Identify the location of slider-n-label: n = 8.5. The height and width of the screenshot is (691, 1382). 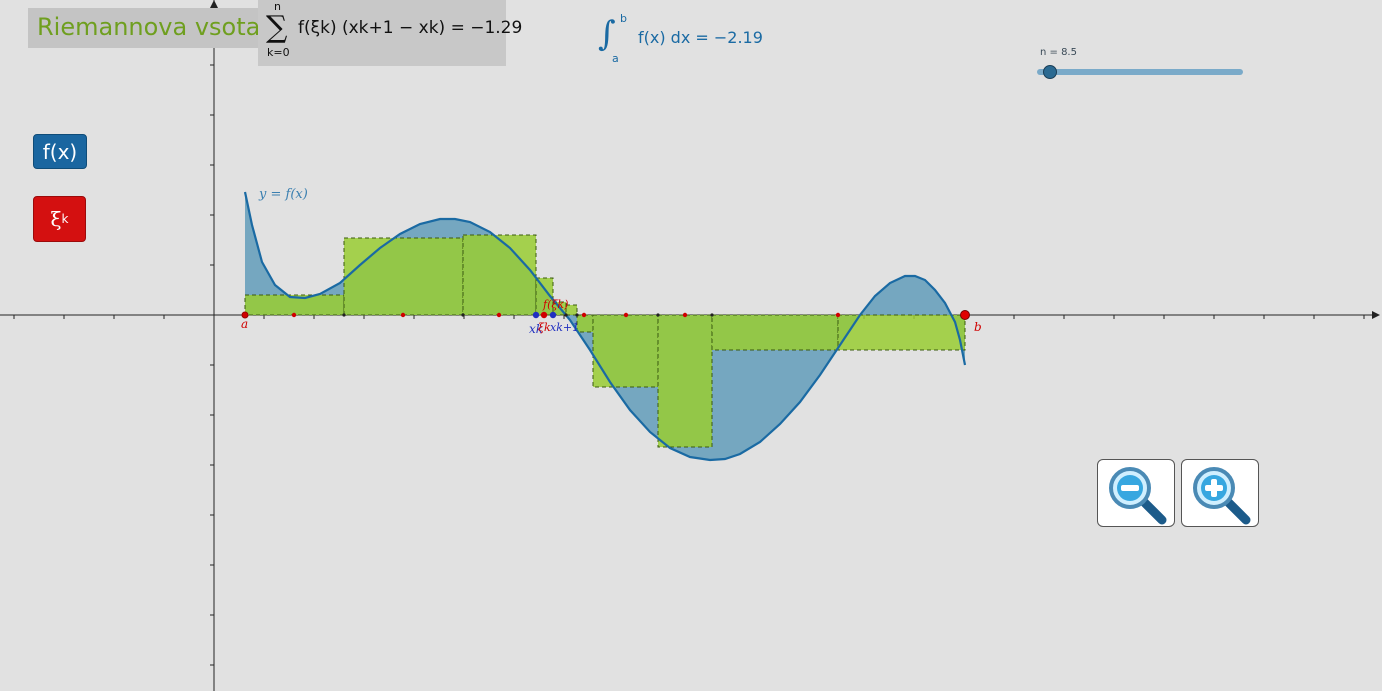
(1058, 52).